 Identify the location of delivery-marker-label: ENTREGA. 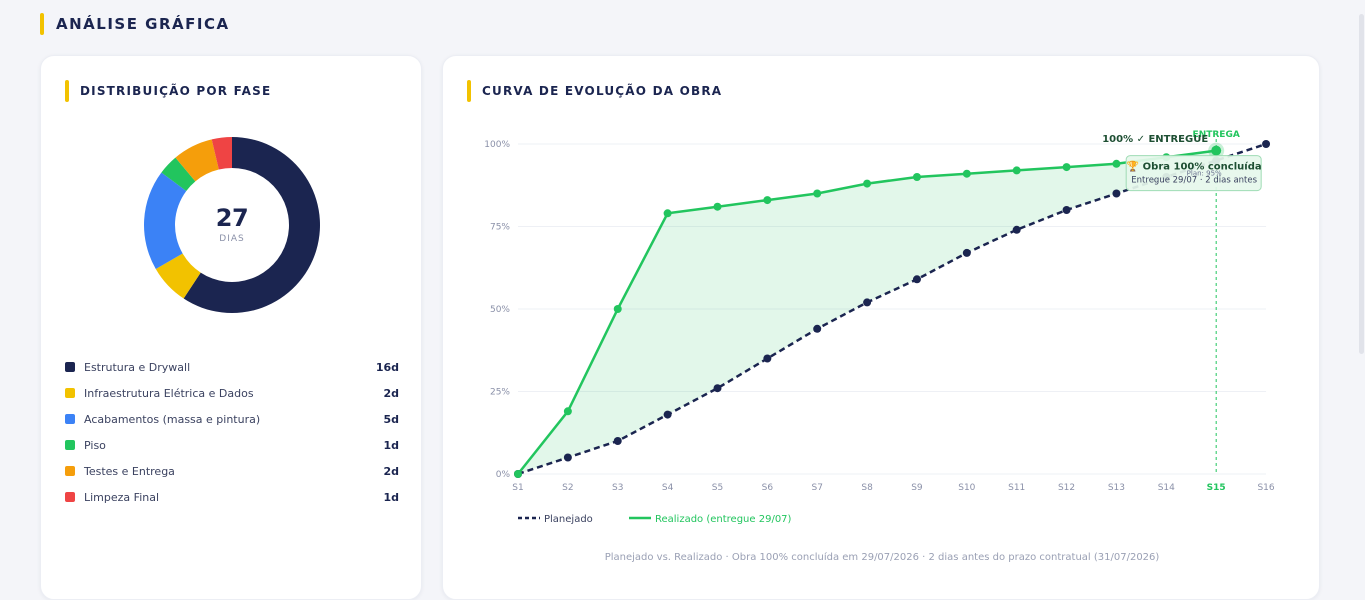
(1216, 135).